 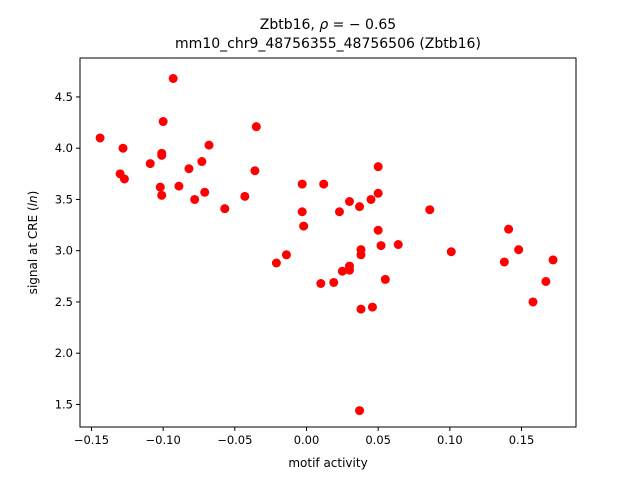 What do you see at coordinates (64, 148) in the screenshot?
I see `y-tick-label: 4.0` at bounding box center [64, 148].